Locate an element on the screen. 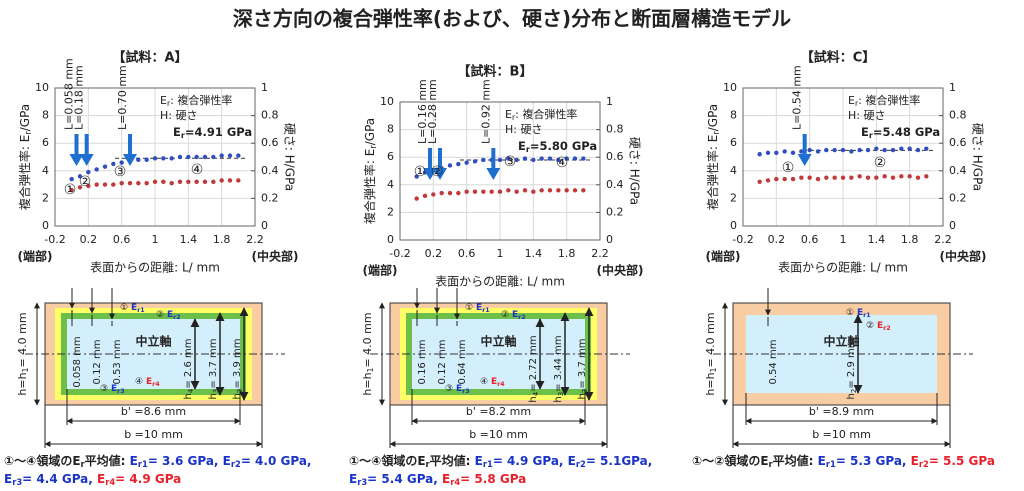 The height and width of the screenshot is (491, 1024). mean-label-part: =5.48 GPa is located at coordinates (906, 132).